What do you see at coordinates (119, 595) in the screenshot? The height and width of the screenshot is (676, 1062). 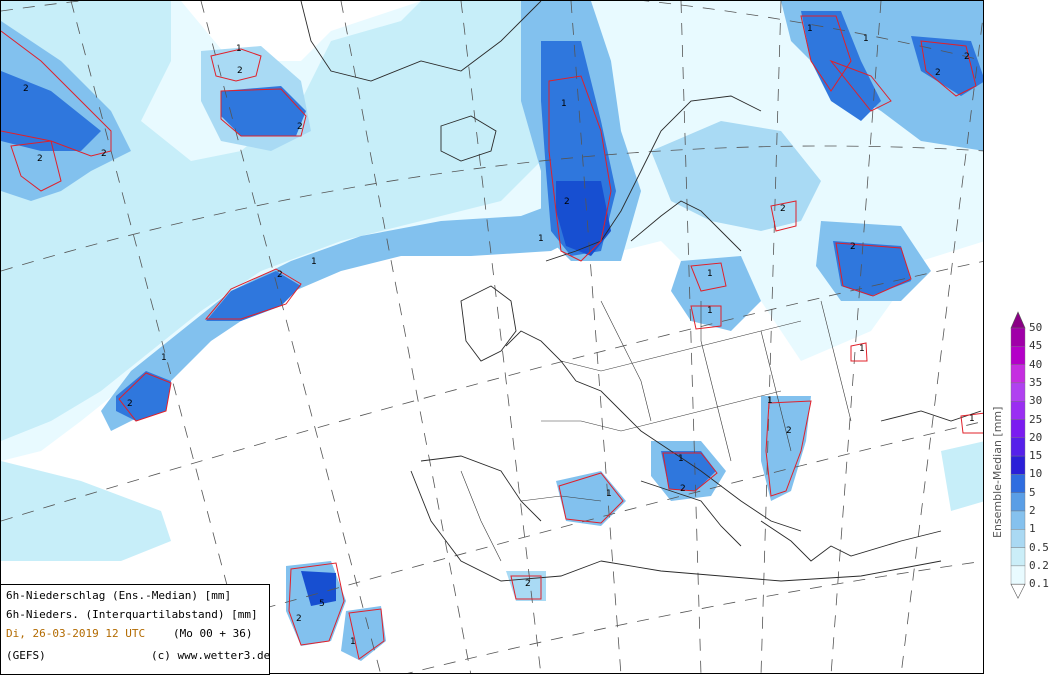 I see `title-median: 6h-Niederschlag (Ens.-Median) [mm]` at bounding box center [119, 595].